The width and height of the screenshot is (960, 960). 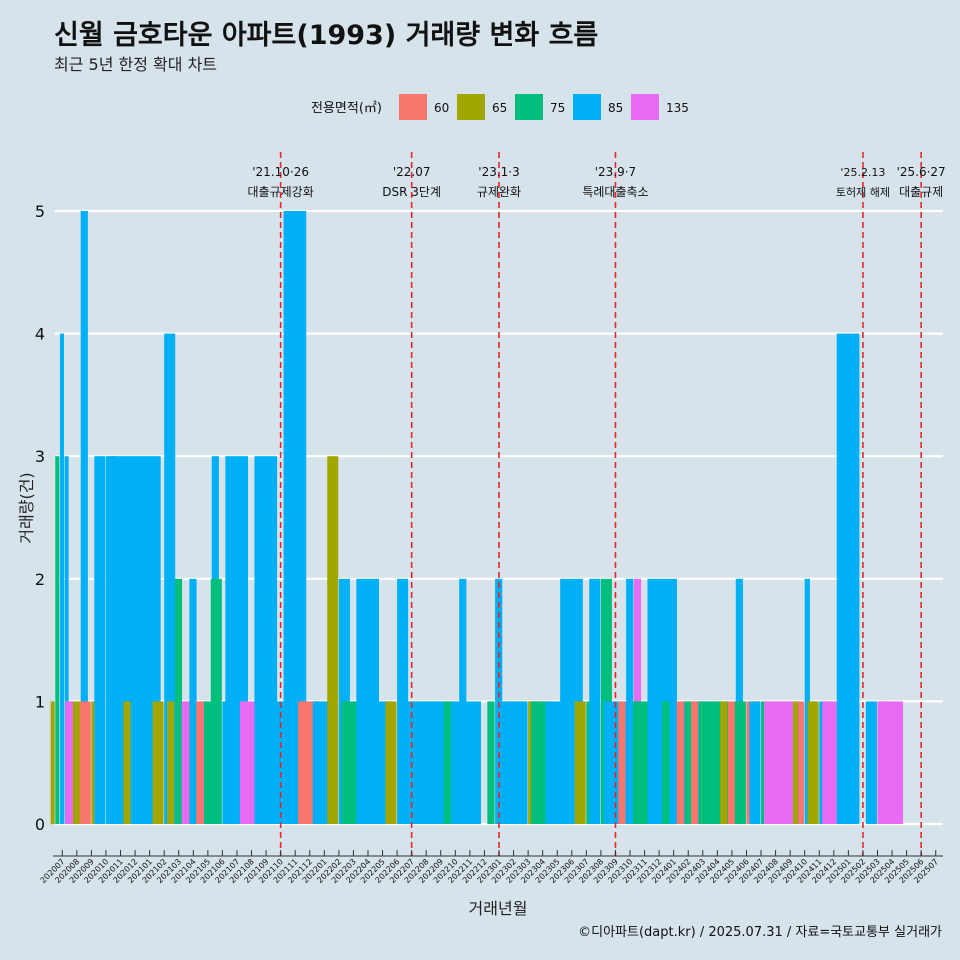 What do you see at coordinates (280, 172) in the screenshot?
I see `event-date: '21.10·26` at bounding box center [280, 172].